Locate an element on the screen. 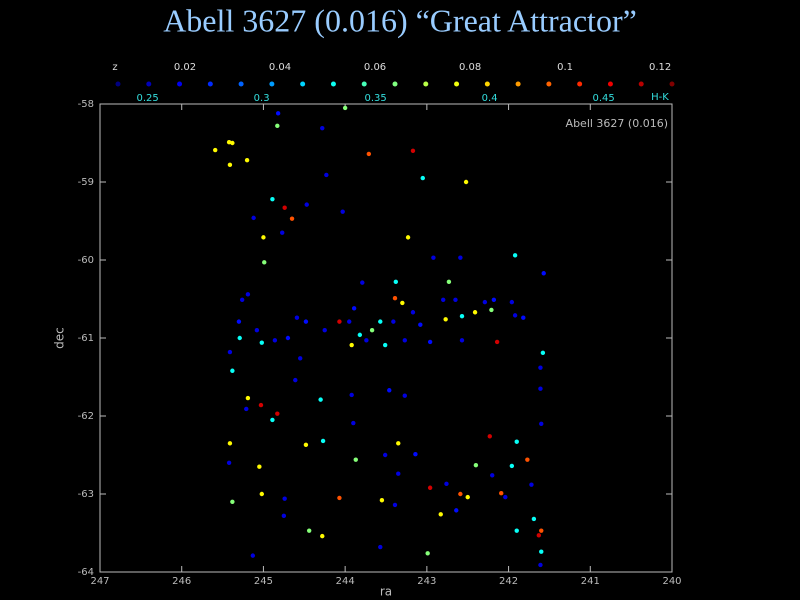 The width and height of the screenshot is (800, 600). x-tick-label: 240 is located at coordinates (671, 581).